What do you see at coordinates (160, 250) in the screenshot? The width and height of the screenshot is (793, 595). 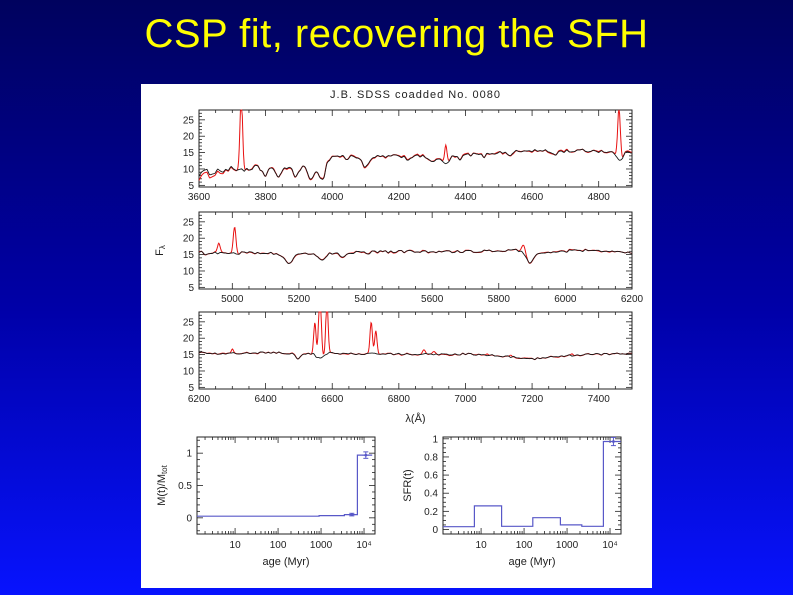 I see `svg-text: Fλ` at bounding box center [160, 250].